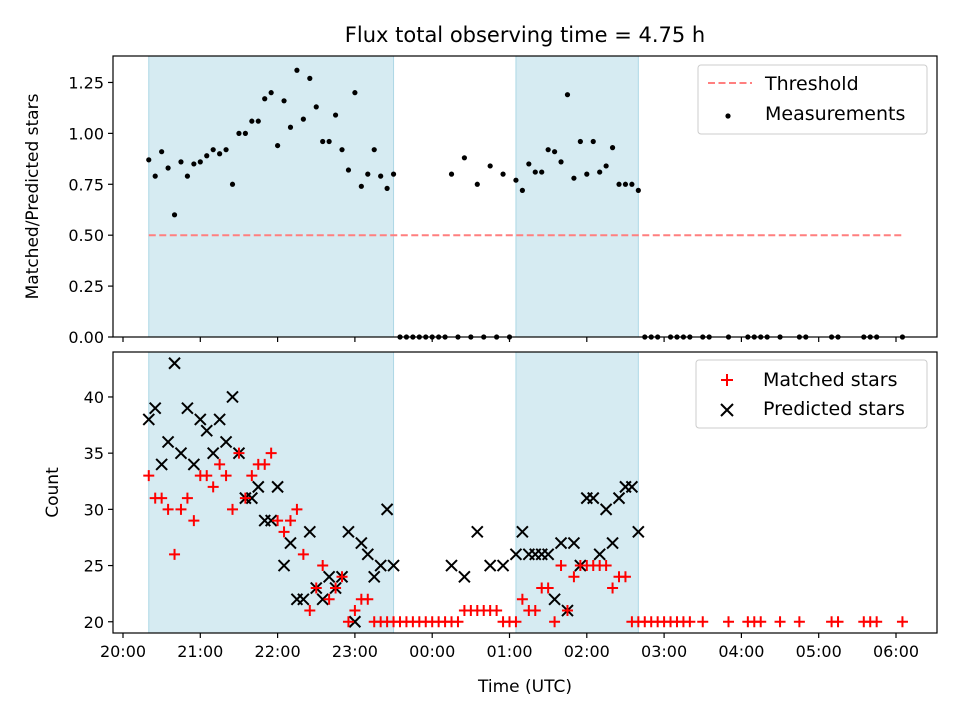 This screenshot has height=720, width=960. Describe the element at coordinates (819, 651) in the screenshot. I see `x-tick-label: 05:00` at that location.